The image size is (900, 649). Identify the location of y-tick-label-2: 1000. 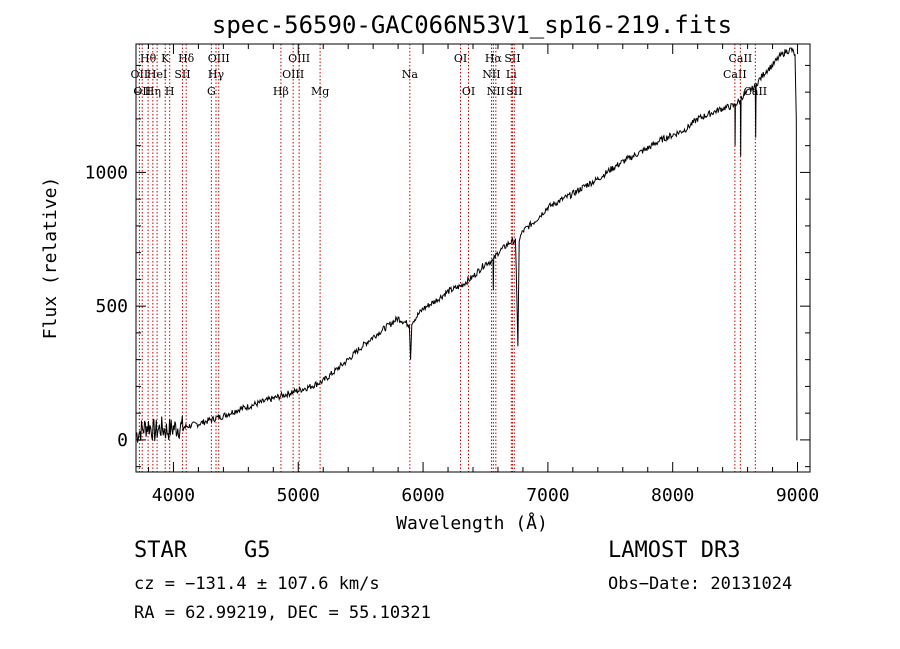
(106, 172).